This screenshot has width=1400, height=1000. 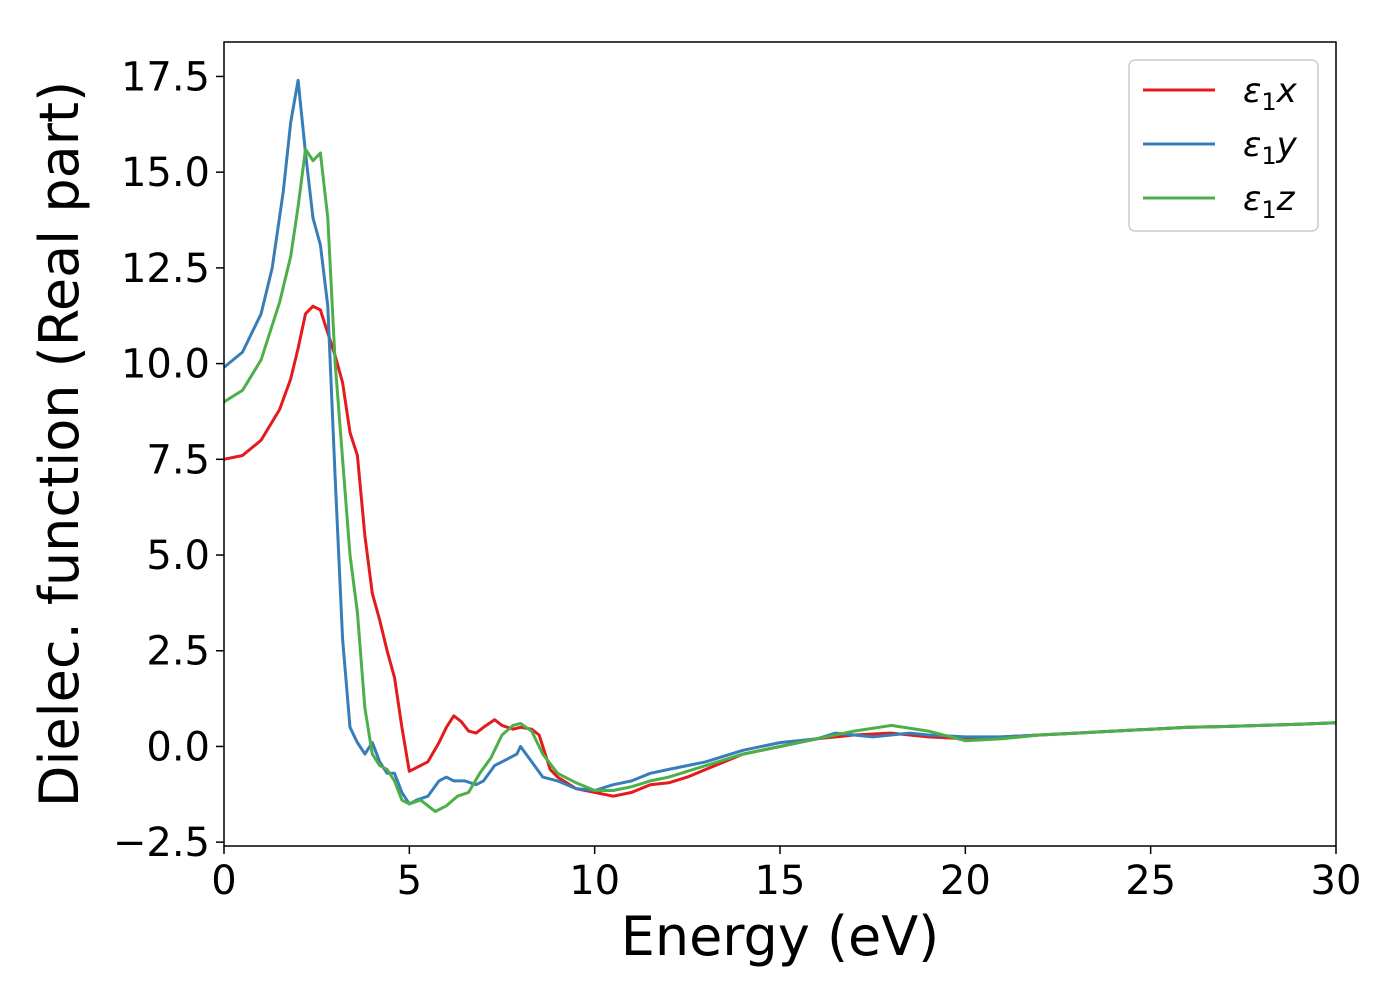 I want to click on legend-label-2: ε1y, so click(x=1270, y=147).